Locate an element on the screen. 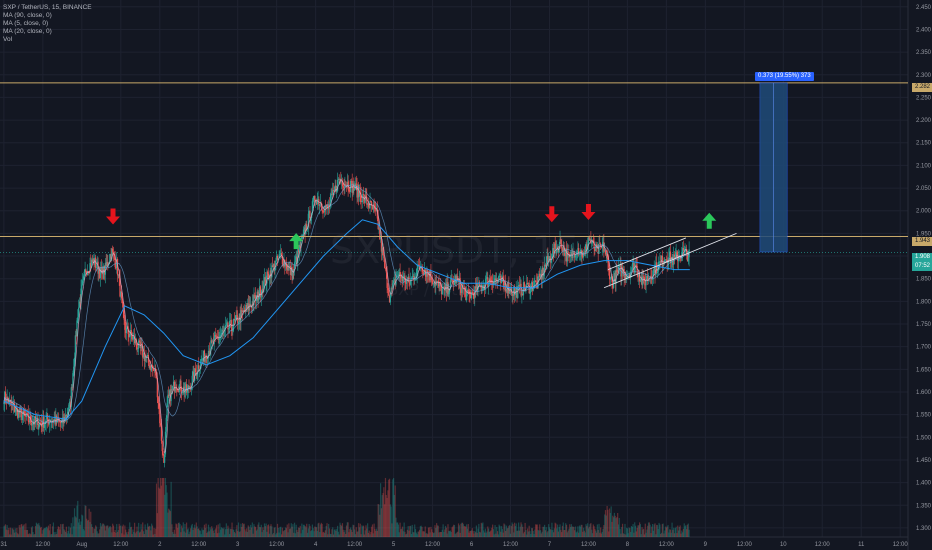 This screenshot has width=932, height=550. measure-range-label: 0.373 (19.55%) 373 is located at coordinates (784, 76).